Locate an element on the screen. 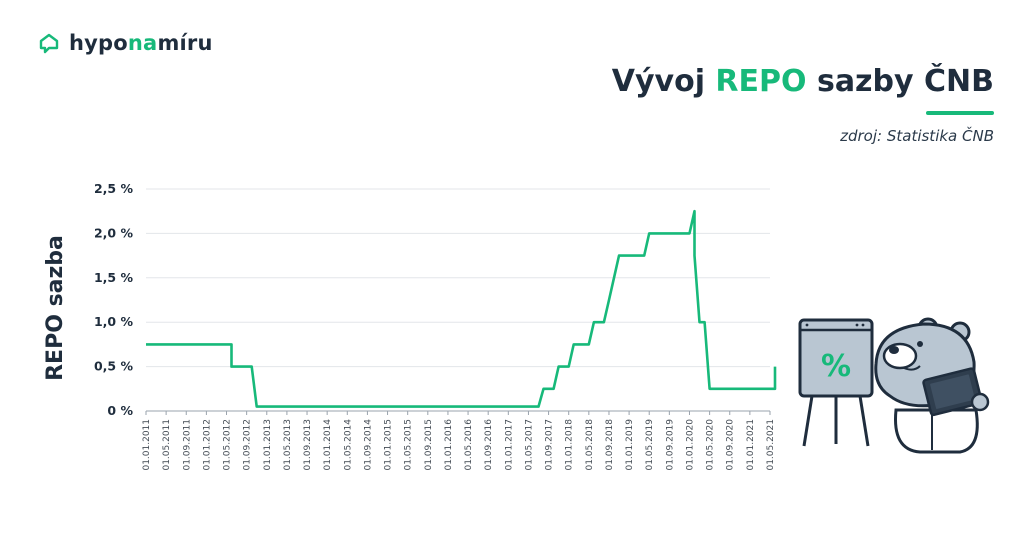  x-tick-label: 01.01.2018 is located at coordinates (570, 445).